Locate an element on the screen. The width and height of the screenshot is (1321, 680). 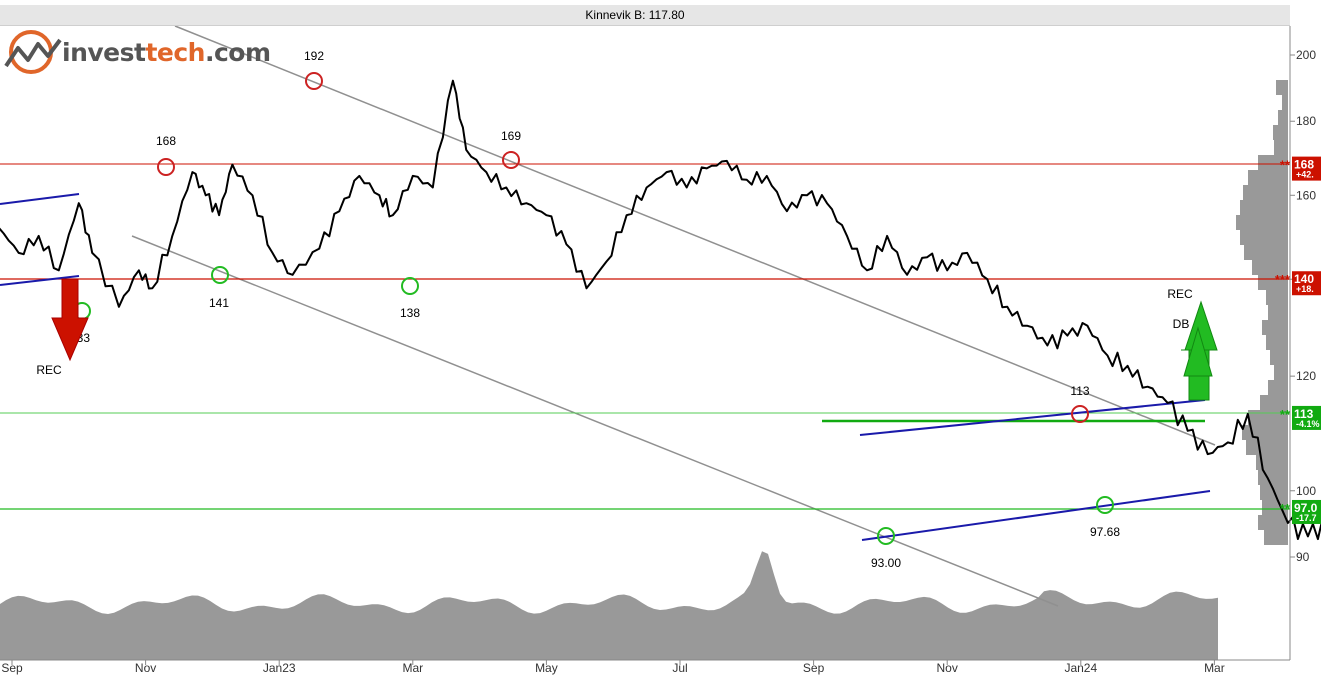
level-boxes: ** 168+42.*** 140+18.** 113-4.1%** 97.0-17.7 is located at coordinates (1298, 340).